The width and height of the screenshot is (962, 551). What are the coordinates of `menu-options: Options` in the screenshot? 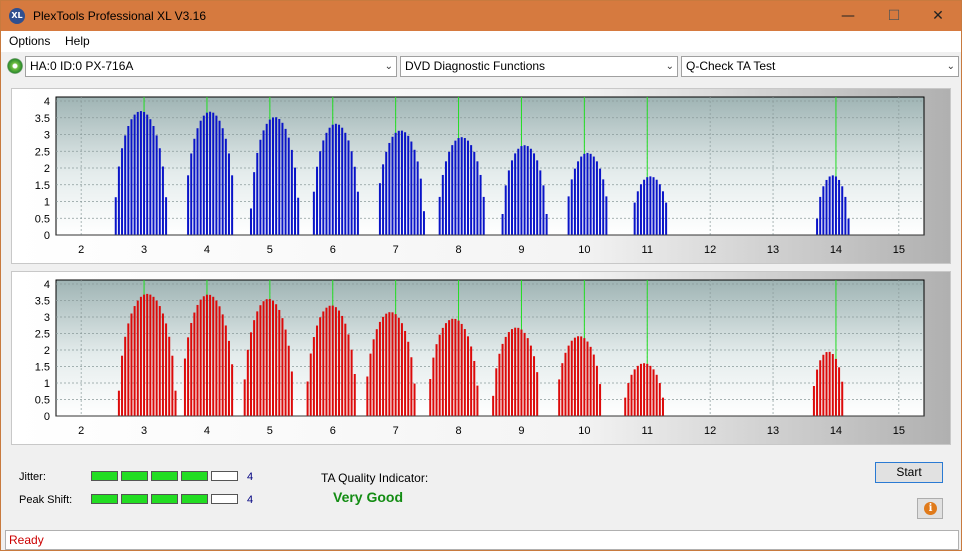 It's located at (30, 41).